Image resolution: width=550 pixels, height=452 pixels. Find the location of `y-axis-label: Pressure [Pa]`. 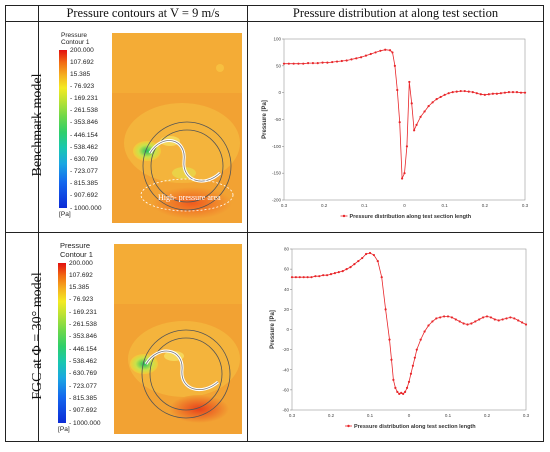

y-axis-label: Pressure [Pa] is located at coordinates (265, 119).